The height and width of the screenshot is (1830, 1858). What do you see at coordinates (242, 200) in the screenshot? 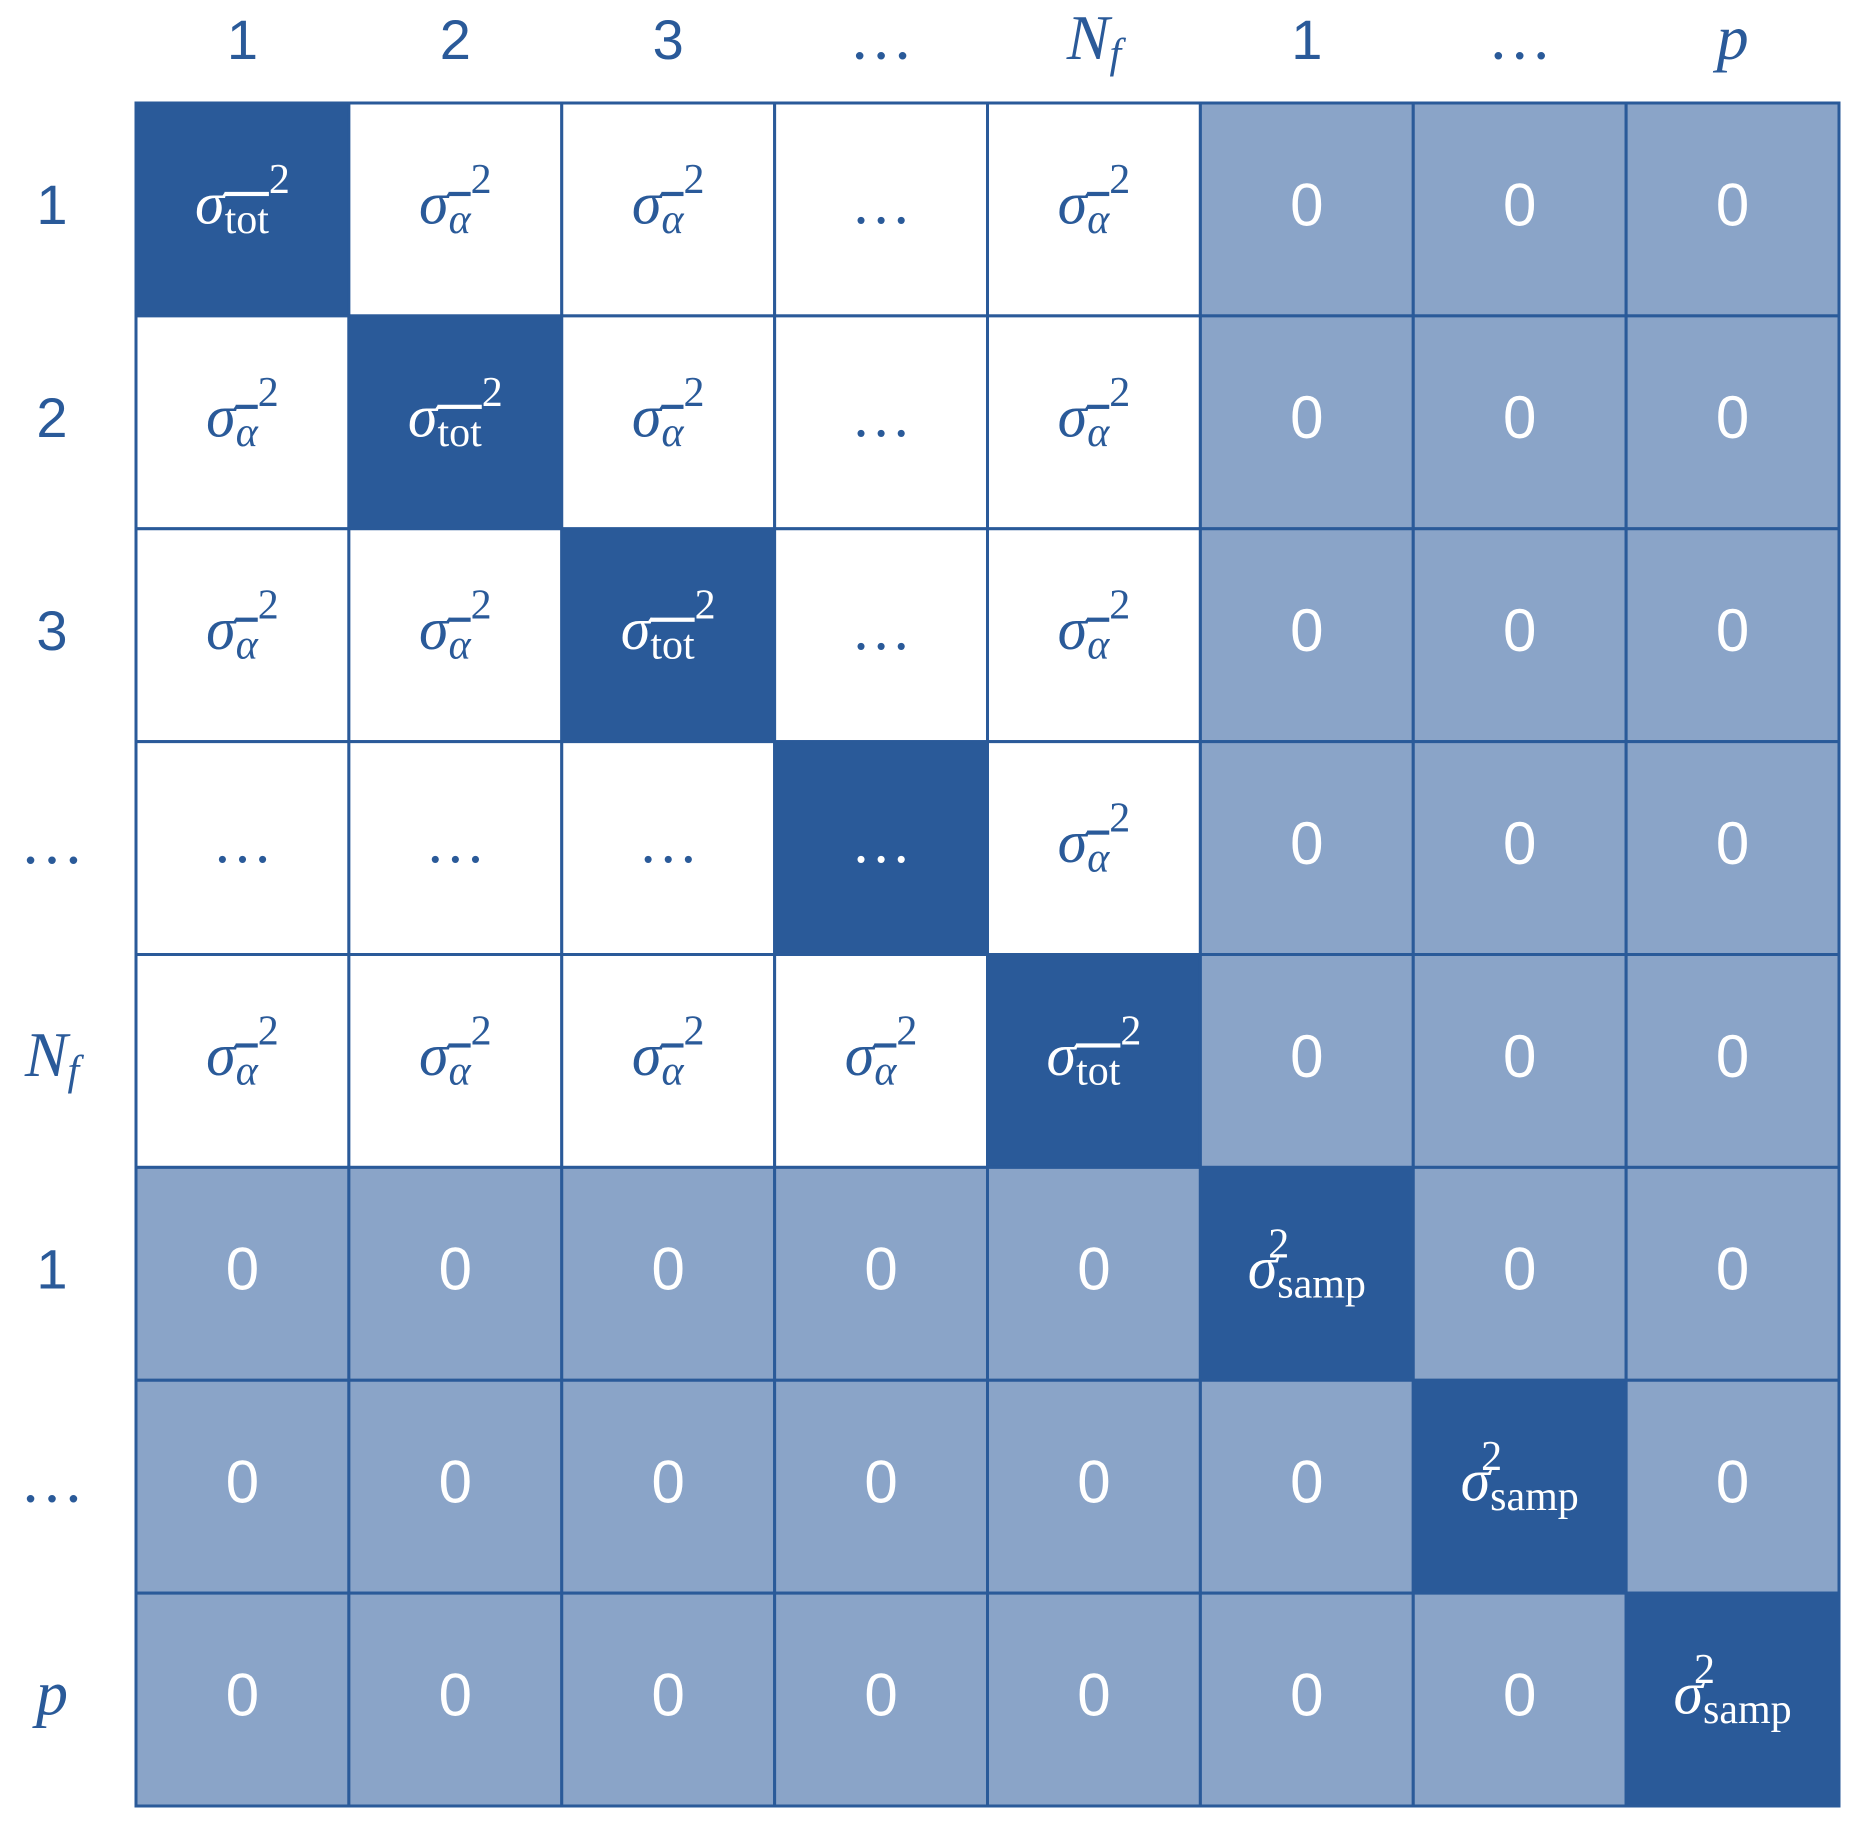
I see `cell-text: σtot2` at bounding box center [242, 200].